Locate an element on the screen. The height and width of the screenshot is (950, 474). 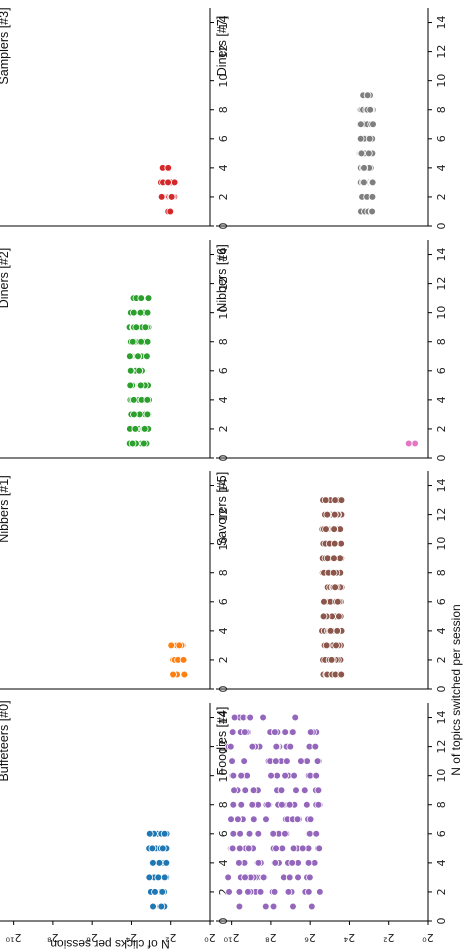
panel-4: 0 2 4 6 8 10 12 14 2⁰ 2² 2⁴ 2⁶ 2⁸ 2¹⁰ Foodies [#4] is located at coordinates (331, 823).